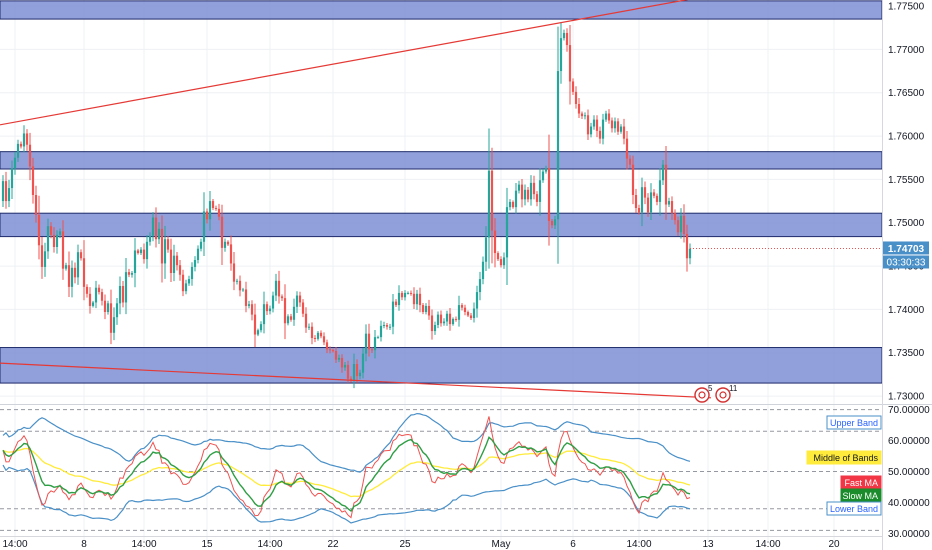 This screenshot has width=932, height=550. What do you see at coordinates (909, 410) in the screenshot?
I see `oscillator-tick-label: 70.00000` at bounding box center [909, 410].